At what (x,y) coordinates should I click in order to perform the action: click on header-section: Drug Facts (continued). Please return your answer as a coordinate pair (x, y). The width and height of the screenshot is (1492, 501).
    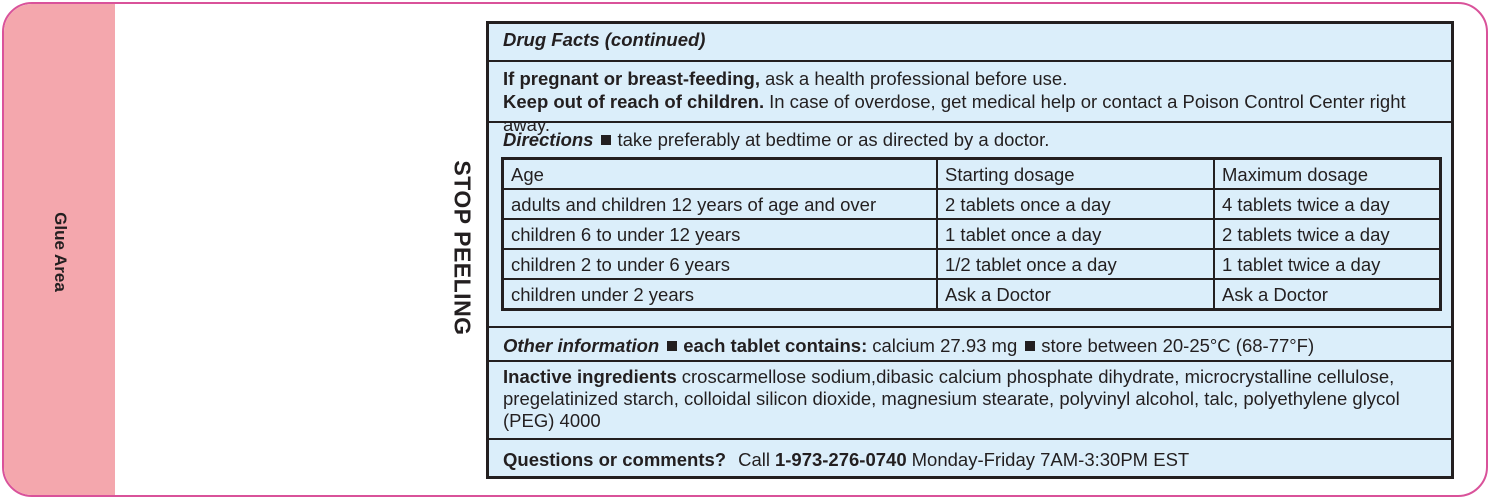
    Looking at the image, I should click on (970, 45).